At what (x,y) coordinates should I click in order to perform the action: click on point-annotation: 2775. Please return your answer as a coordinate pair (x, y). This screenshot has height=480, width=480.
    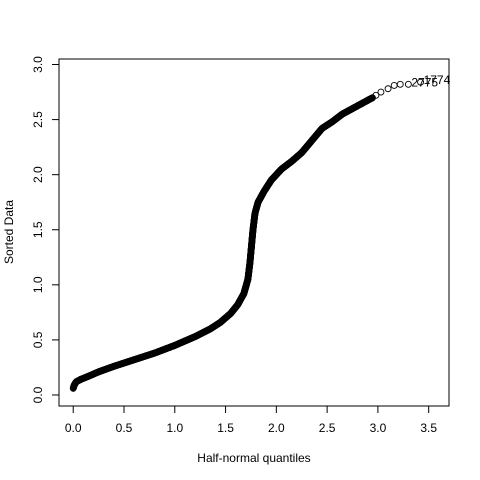
    Looking at the image, I should click on (424, 82).